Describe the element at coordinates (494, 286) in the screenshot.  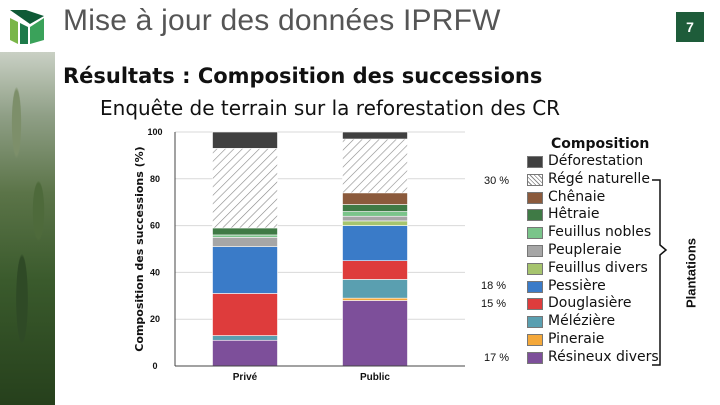
I see `annotation-spruce-pct: 18 %` at that location.